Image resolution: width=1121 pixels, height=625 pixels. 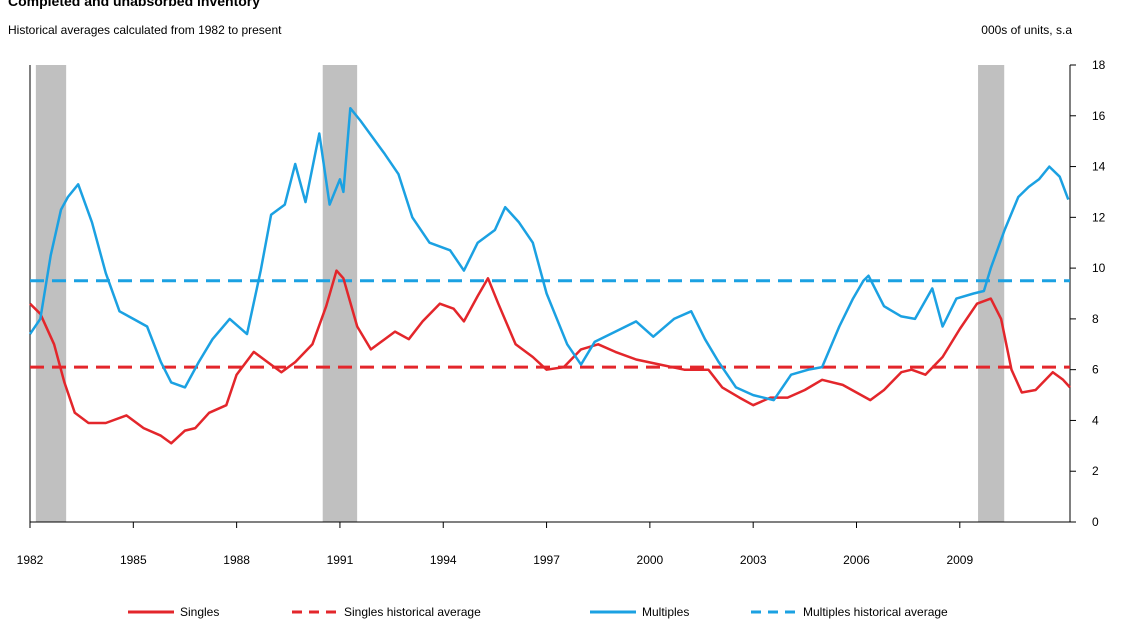 I want to click on y-tick-label: 12, so click(x=1099, y=217).